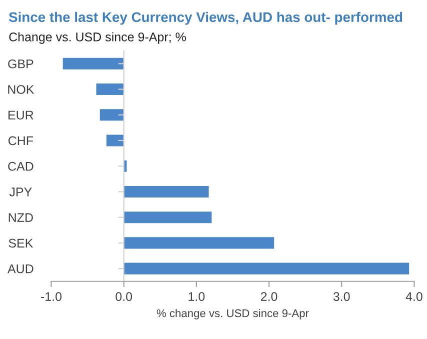 The width and height of the screenshot is (427, 339). Describe the element at coordinates (269, 296) in the screenshot. I see `x-tick-label: 2.0` at that location.